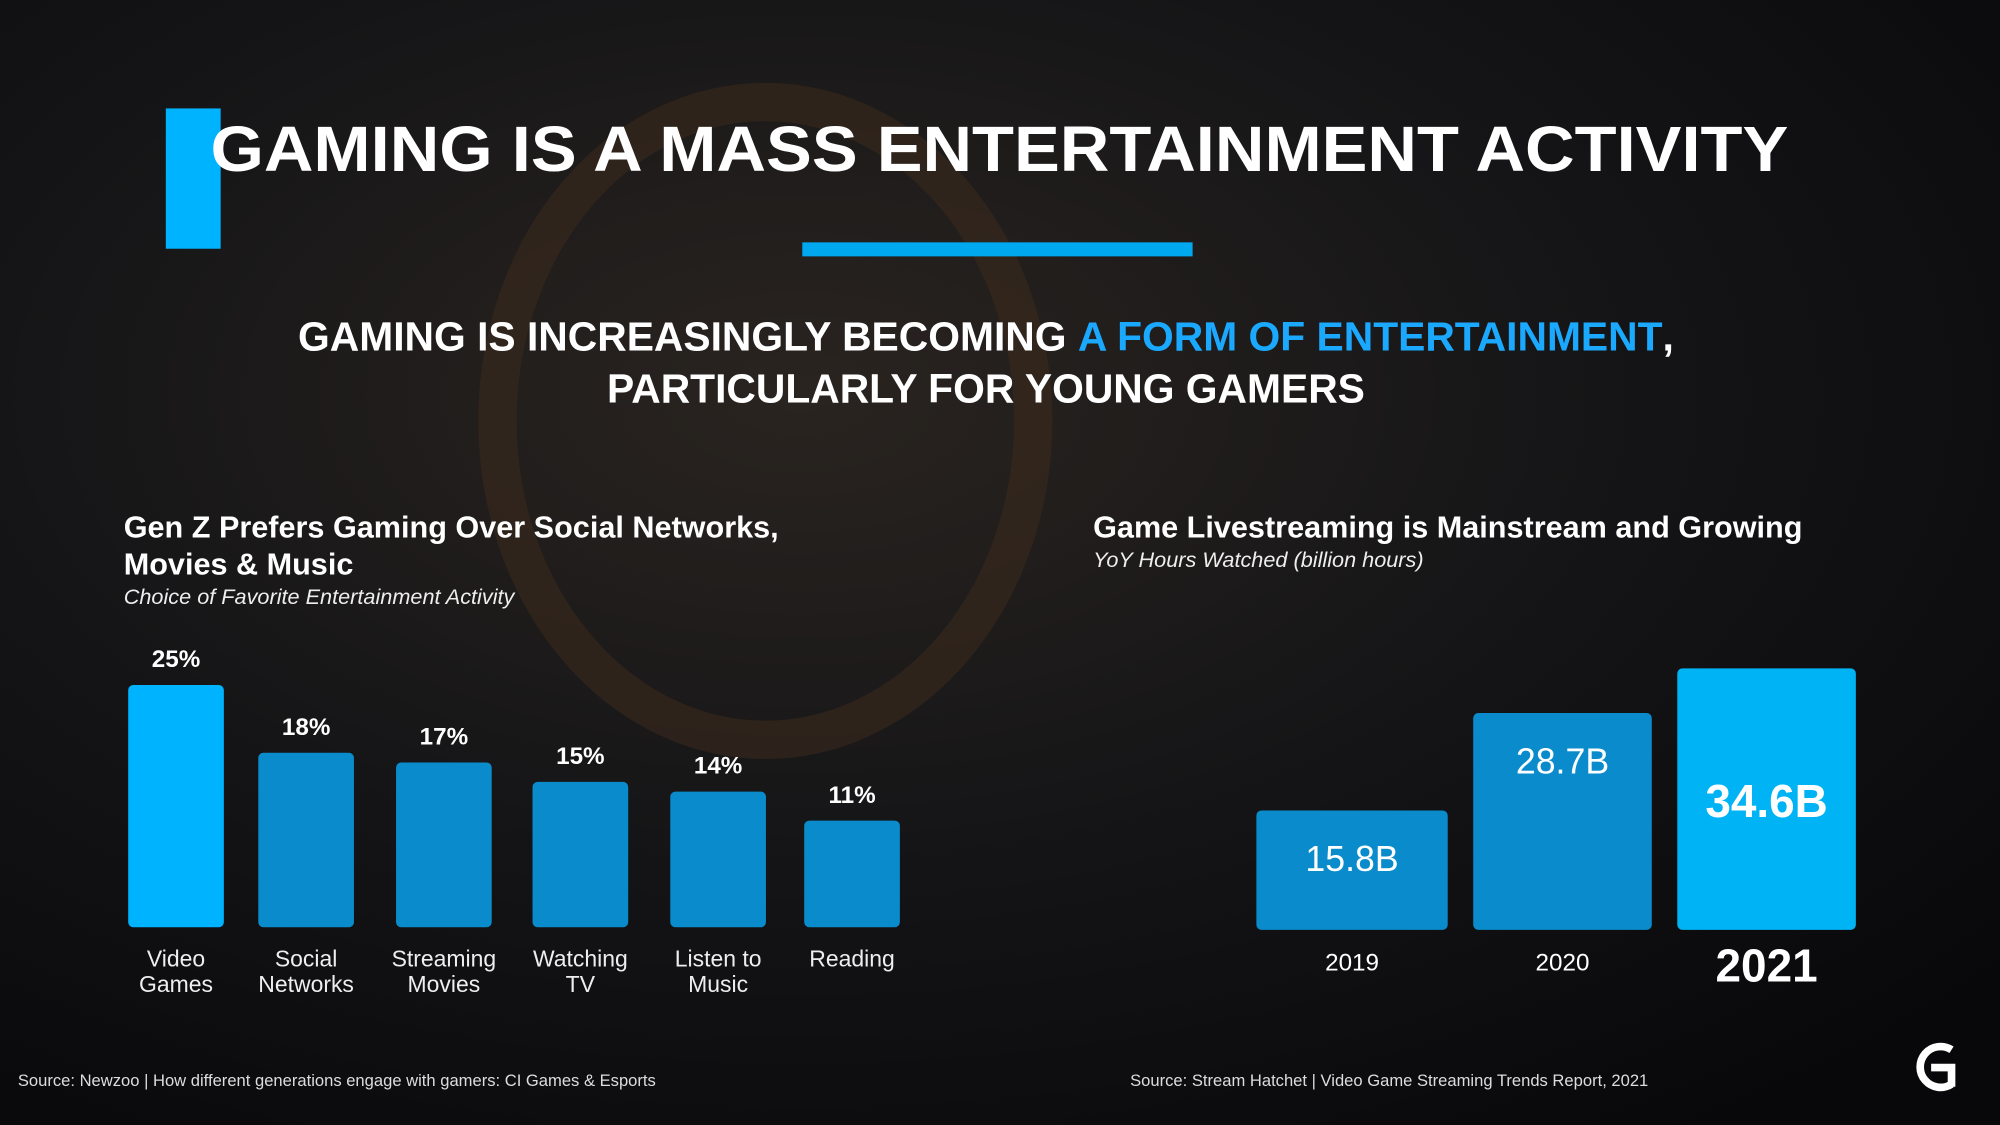  Describe the element at coordinates (580, 972) in the screenshot. I see `category-label: Watching TV` at that location.